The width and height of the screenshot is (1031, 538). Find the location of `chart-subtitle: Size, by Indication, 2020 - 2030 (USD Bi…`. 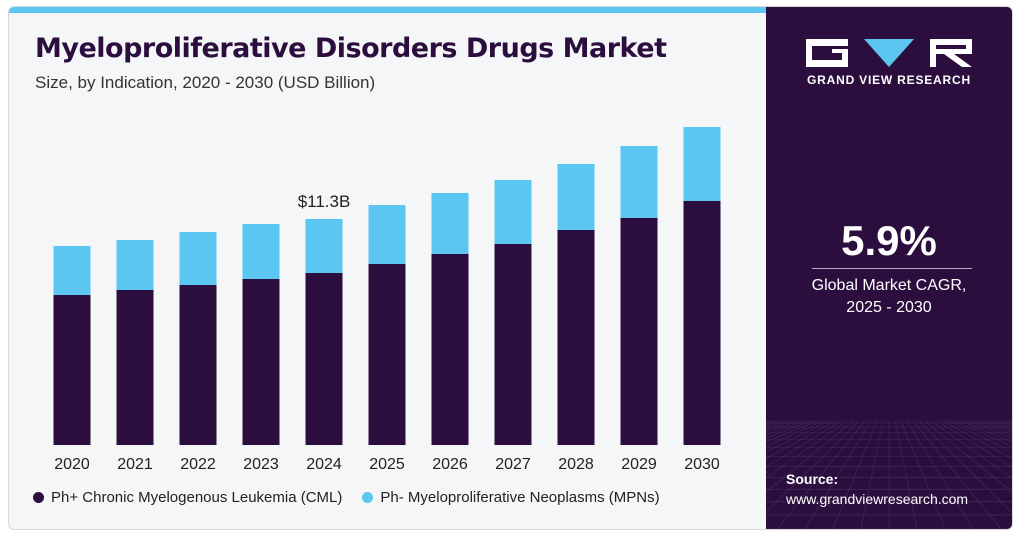

chart-subtitle: Size, by Indication, 2020 - 2030 (USD Bi… is located at coordinates (205, 82).